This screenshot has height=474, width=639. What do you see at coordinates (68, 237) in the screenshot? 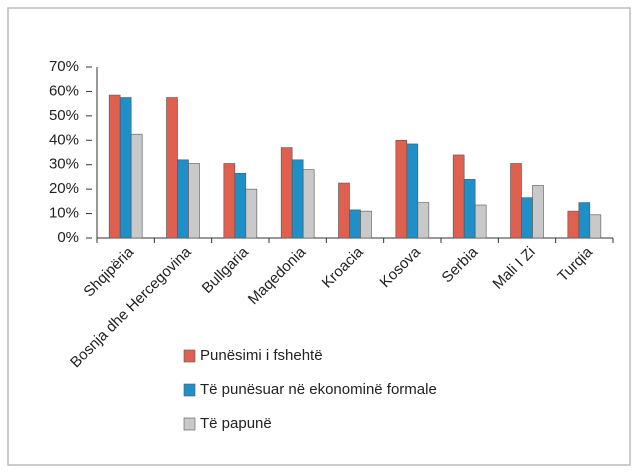
I see `y-tick-label: 0%` at bounding box center [68, 237].